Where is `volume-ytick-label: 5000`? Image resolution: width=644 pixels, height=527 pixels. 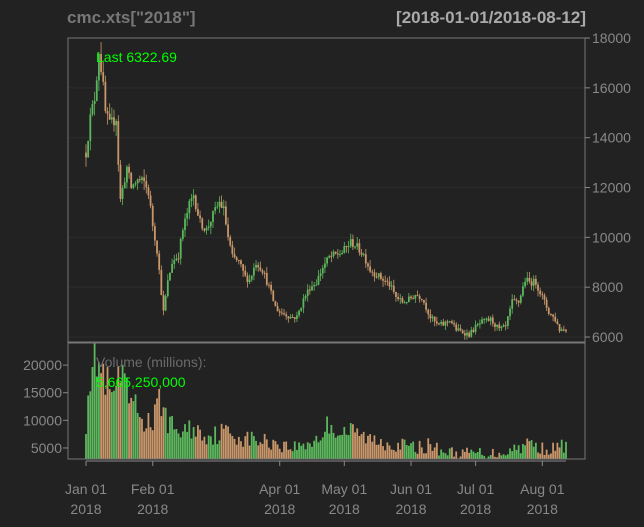
volume-ytick-label: 5000 is located at coordinates (46, 448).